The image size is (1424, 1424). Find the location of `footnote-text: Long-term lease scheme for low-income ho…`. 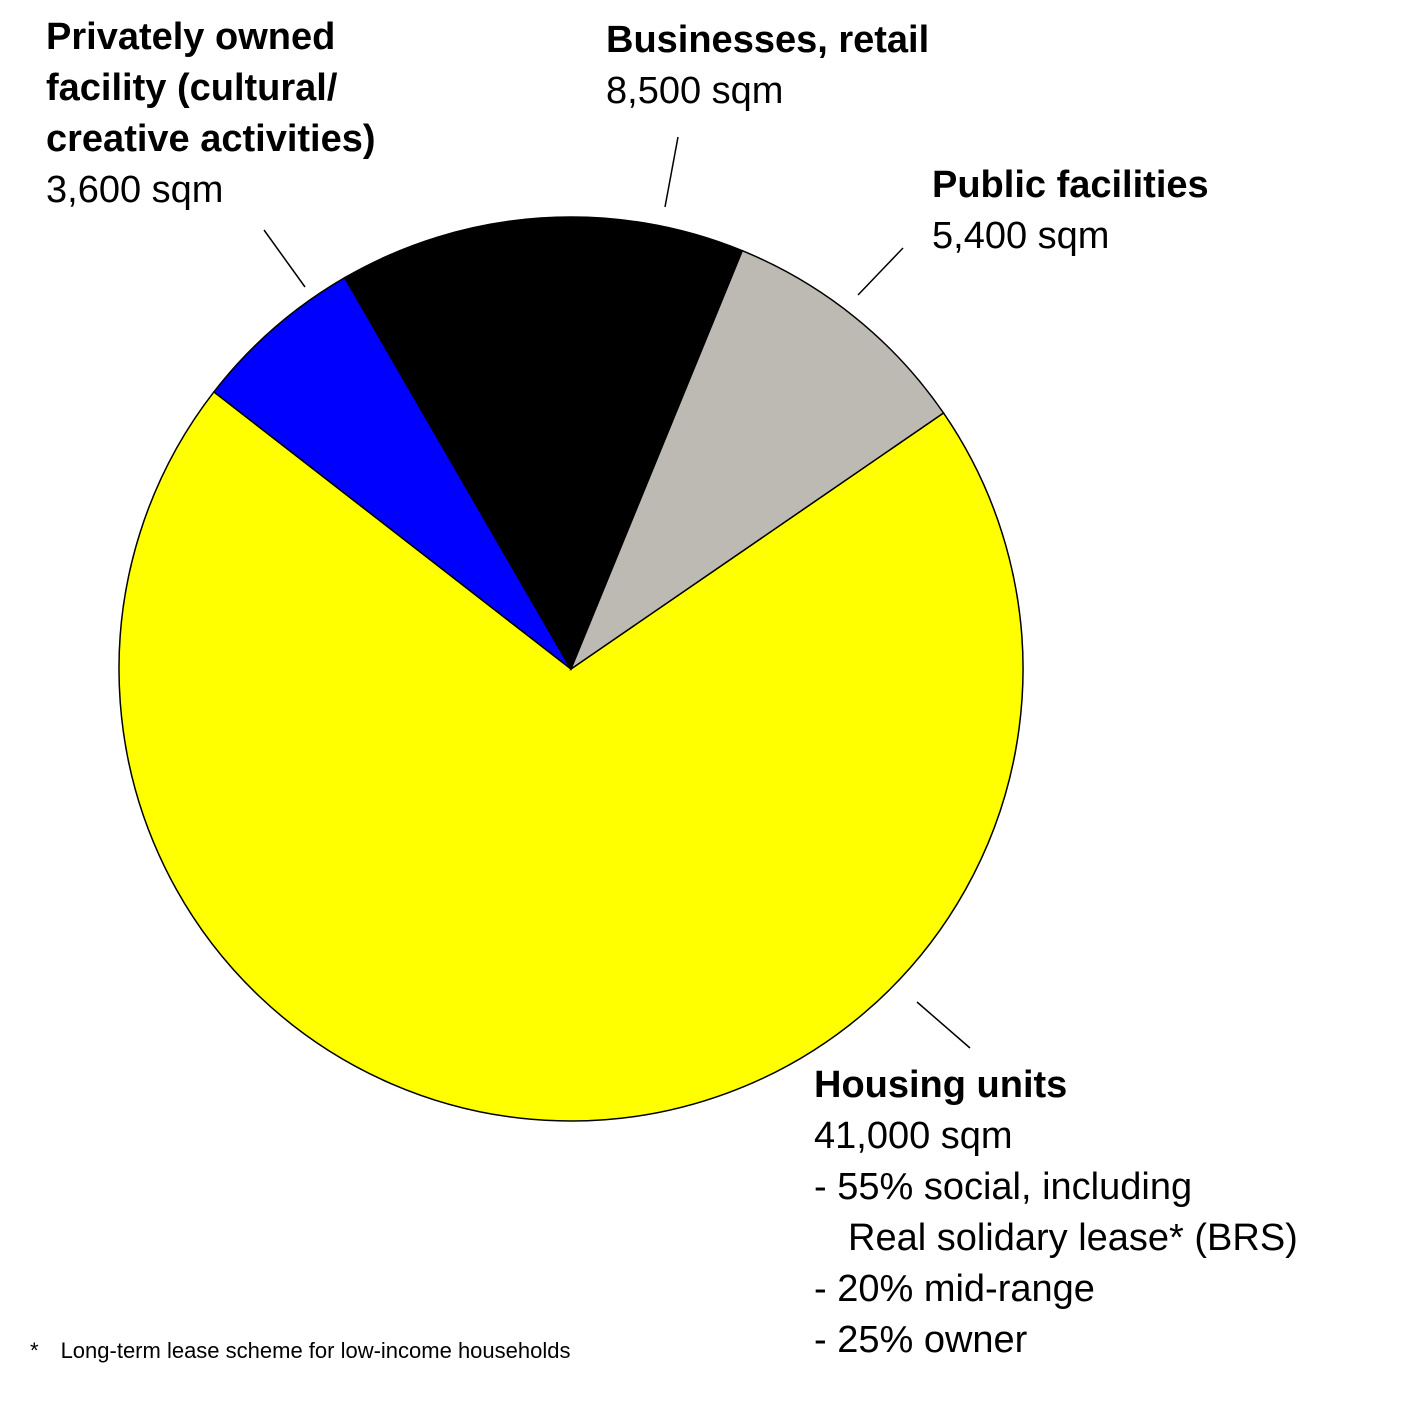

footnote-text: Long-term lease scheme for low-income ho… is located at coordinates (315, 1350).